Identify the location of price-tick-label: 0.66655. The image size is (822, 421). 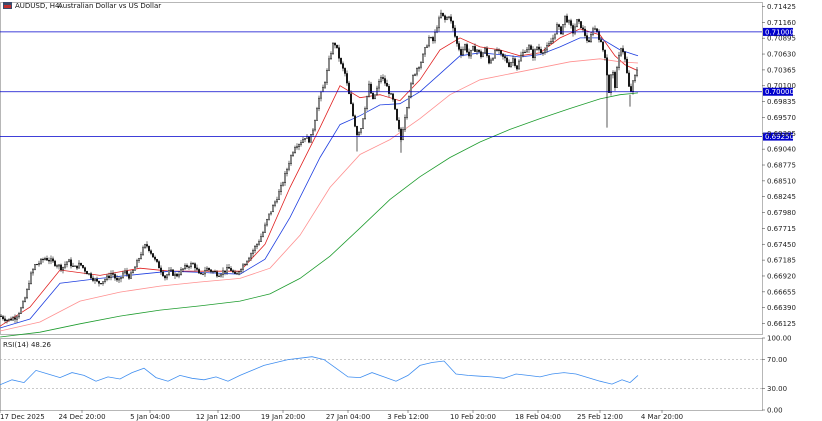
(781, 292).